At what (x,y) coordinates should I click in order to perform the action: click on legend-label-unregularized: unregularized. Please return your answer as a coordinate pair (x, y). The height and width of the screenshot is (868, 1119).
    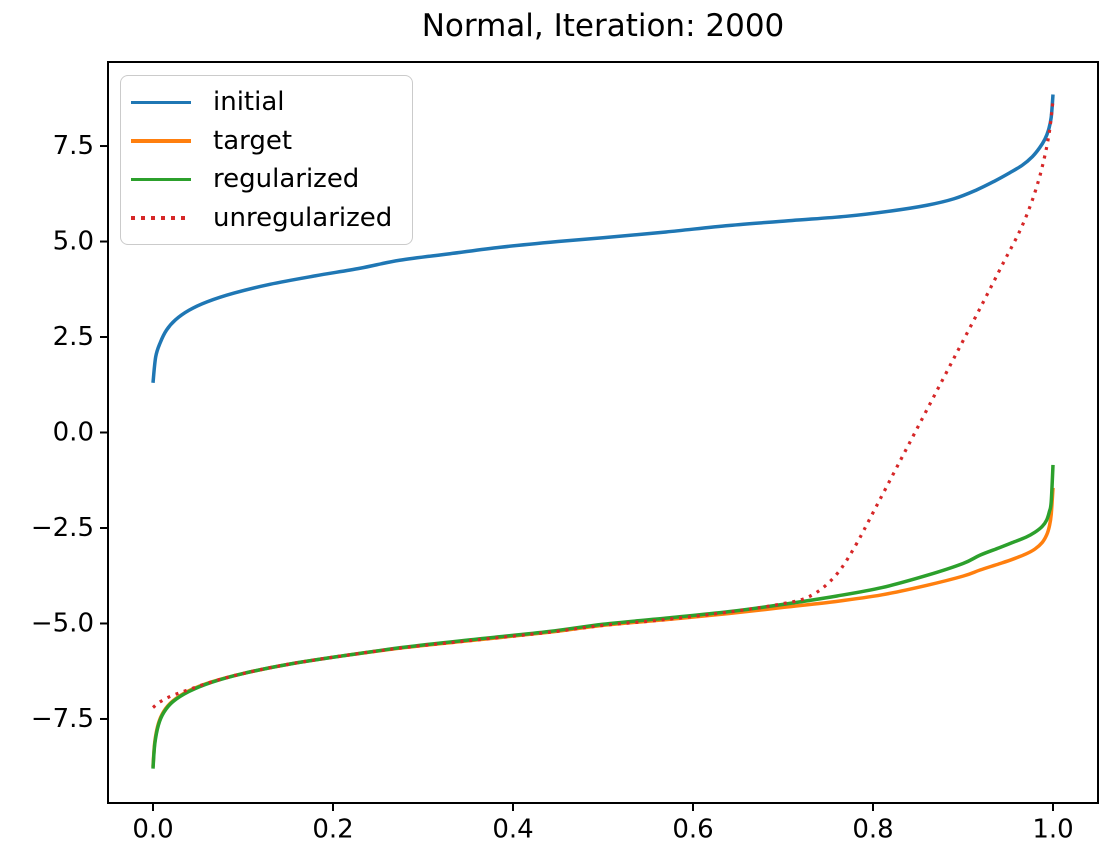
    Looking at the image, I should click on (303, 217).